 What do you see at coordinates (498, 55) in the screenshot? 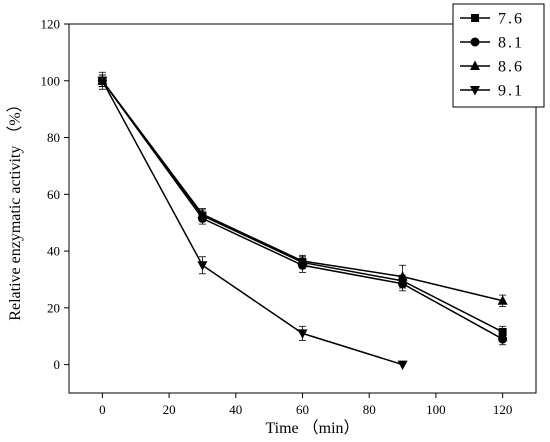
I see `legend: 7.6 8.1 8.6 9.1` at bounding box center [498, 55].